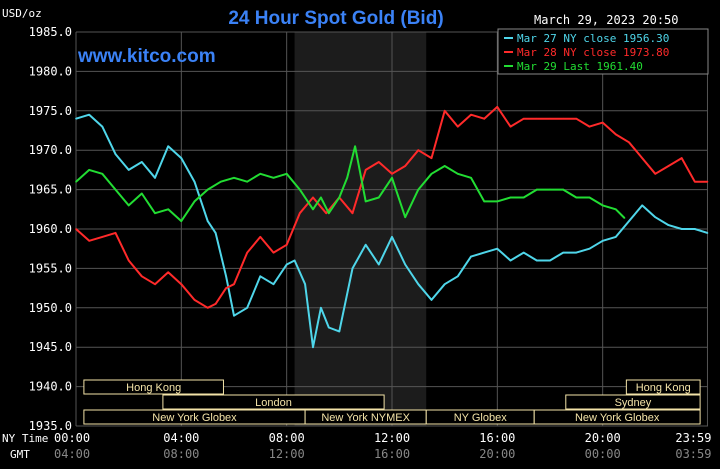  I want to click on session-bar: Sydney, so click(633, 402).